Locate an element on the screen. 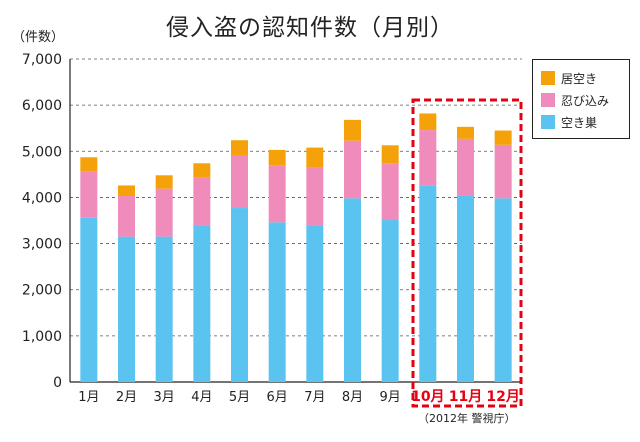  x-tick-label: 9月 is located at coordinates (390, 397).